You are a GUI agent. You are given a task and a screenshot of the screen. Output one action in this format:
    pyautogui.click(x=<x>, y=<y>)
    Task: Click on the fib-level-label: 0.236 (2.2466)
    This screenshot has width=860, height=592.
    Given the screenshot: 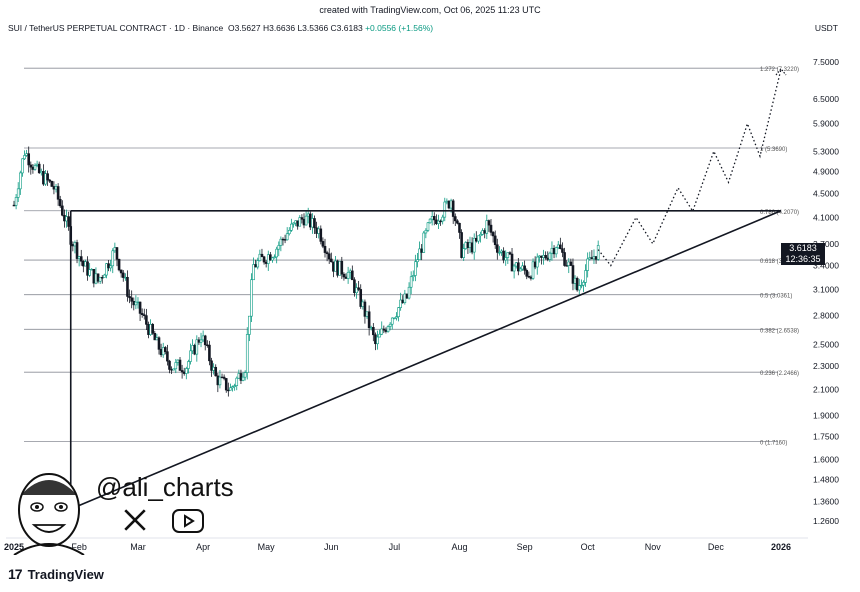 What is the action you would take?
    pyautogui.click(x=779, y=374)
    